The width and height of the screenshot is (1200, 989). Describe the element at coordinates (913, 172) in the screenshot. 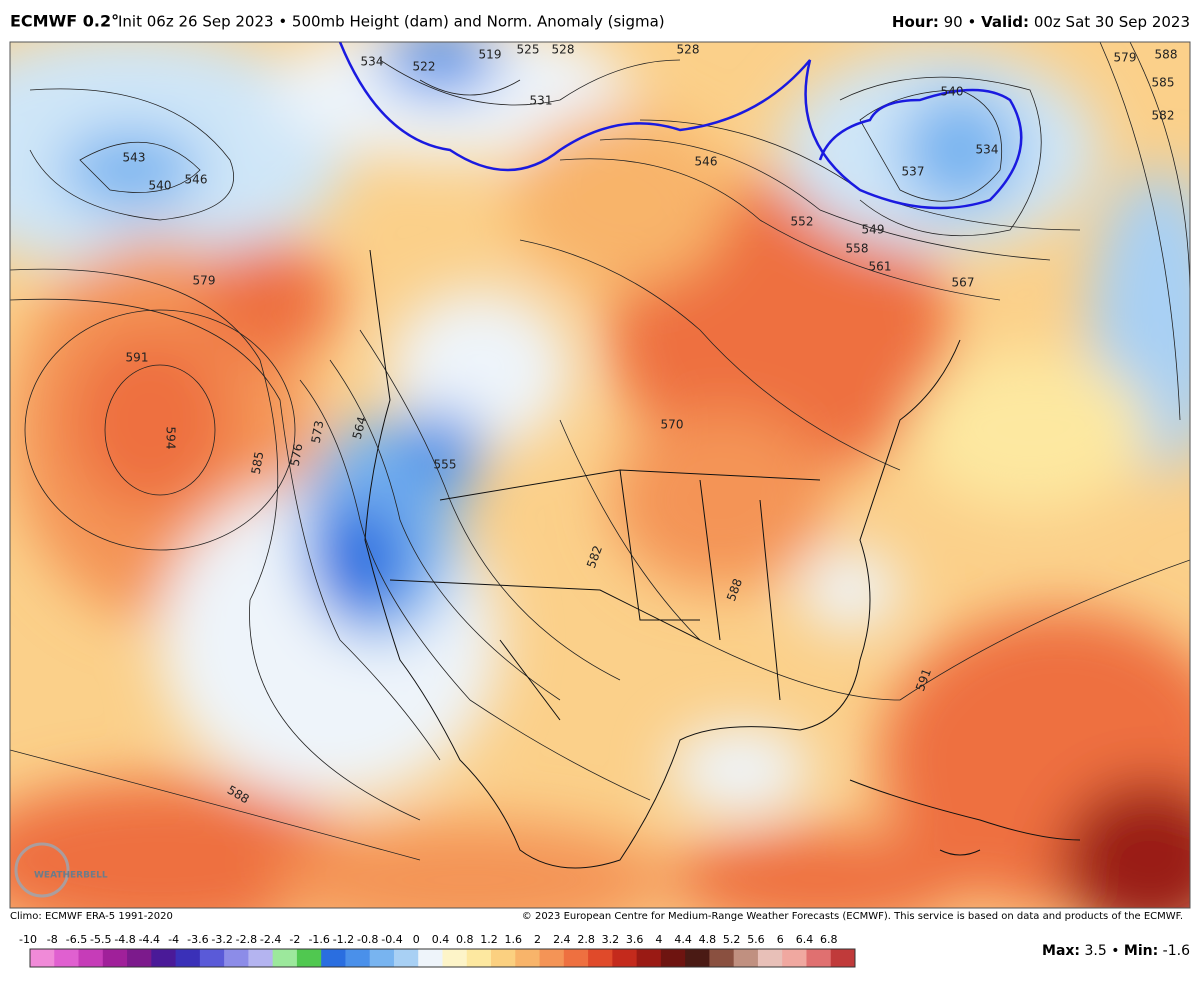

I see `contour-label: 537` at that location.